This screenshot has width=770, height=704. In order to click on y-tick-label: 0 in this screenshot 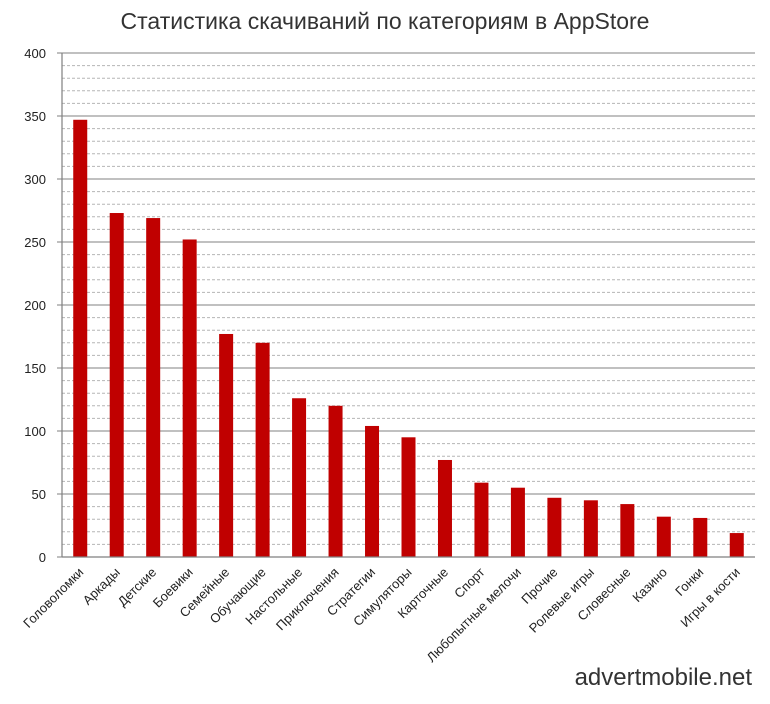, I will do `click(42, 557)`.